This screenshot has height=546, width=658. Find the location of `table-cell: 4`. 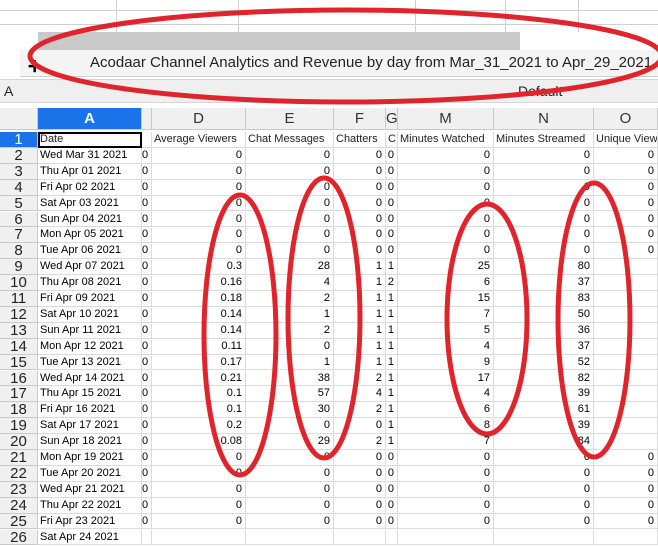

table-cell: 4 is located at coordinates (290, 283).